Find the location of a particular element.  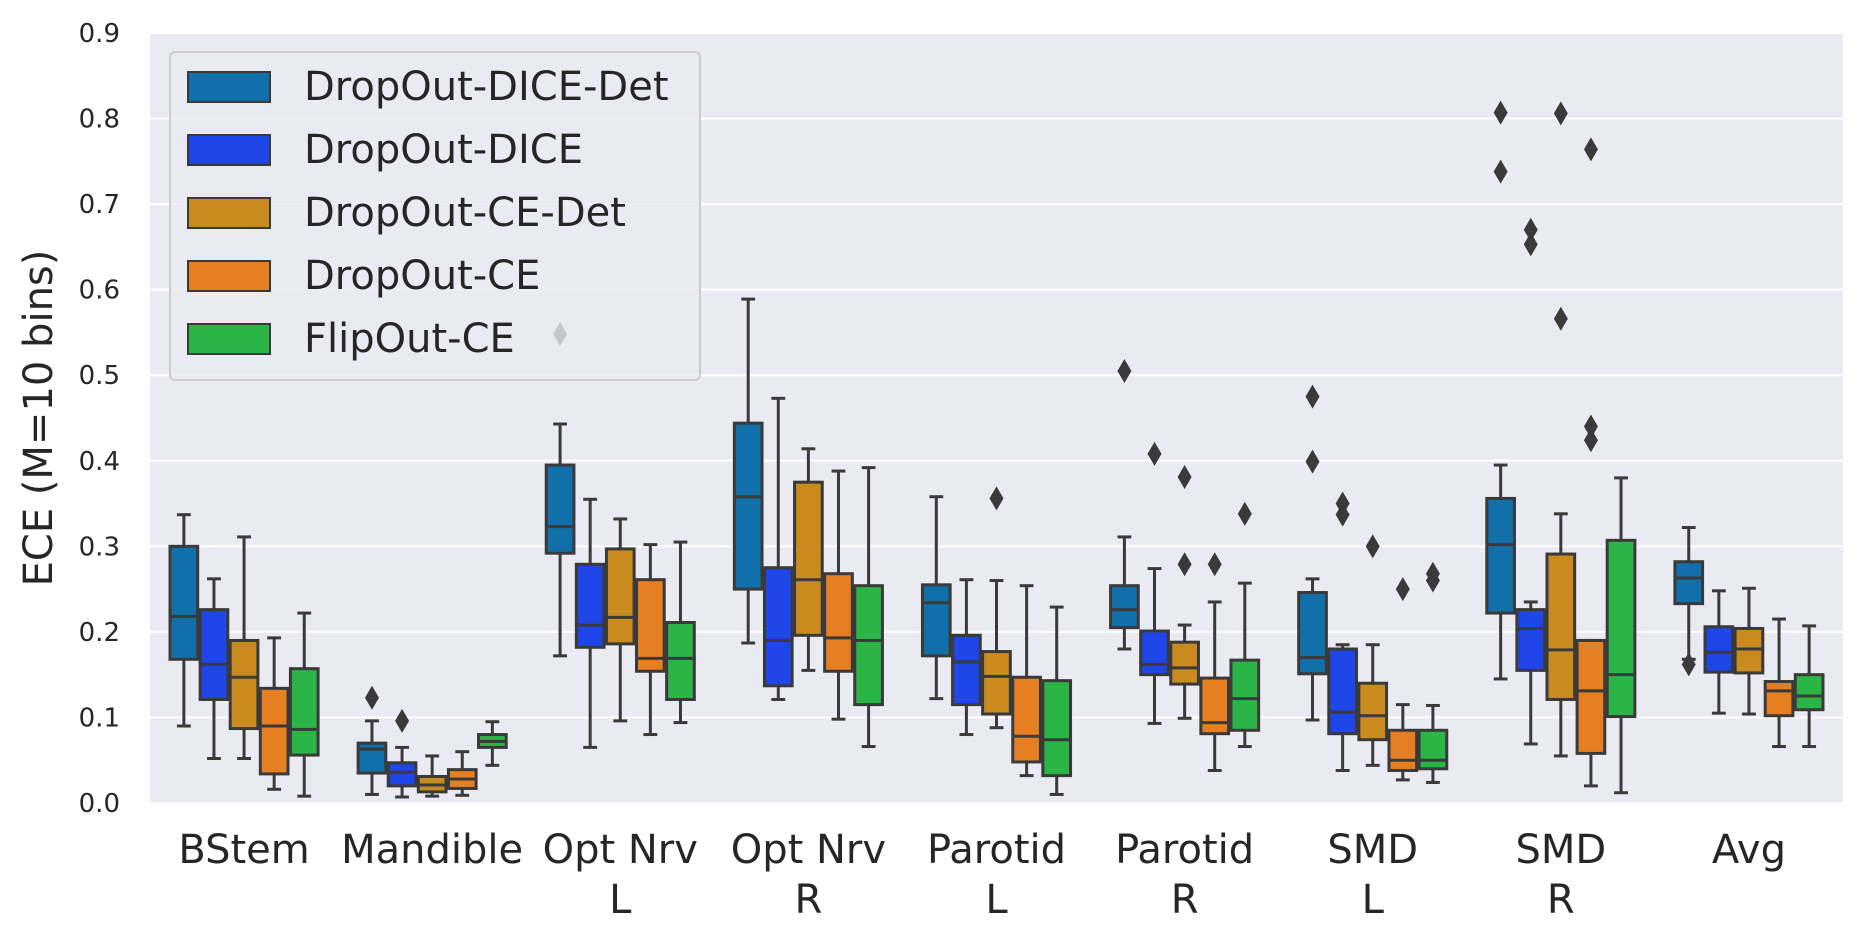

y-tick-label: 0.4 is located at coordinates (99, 462).